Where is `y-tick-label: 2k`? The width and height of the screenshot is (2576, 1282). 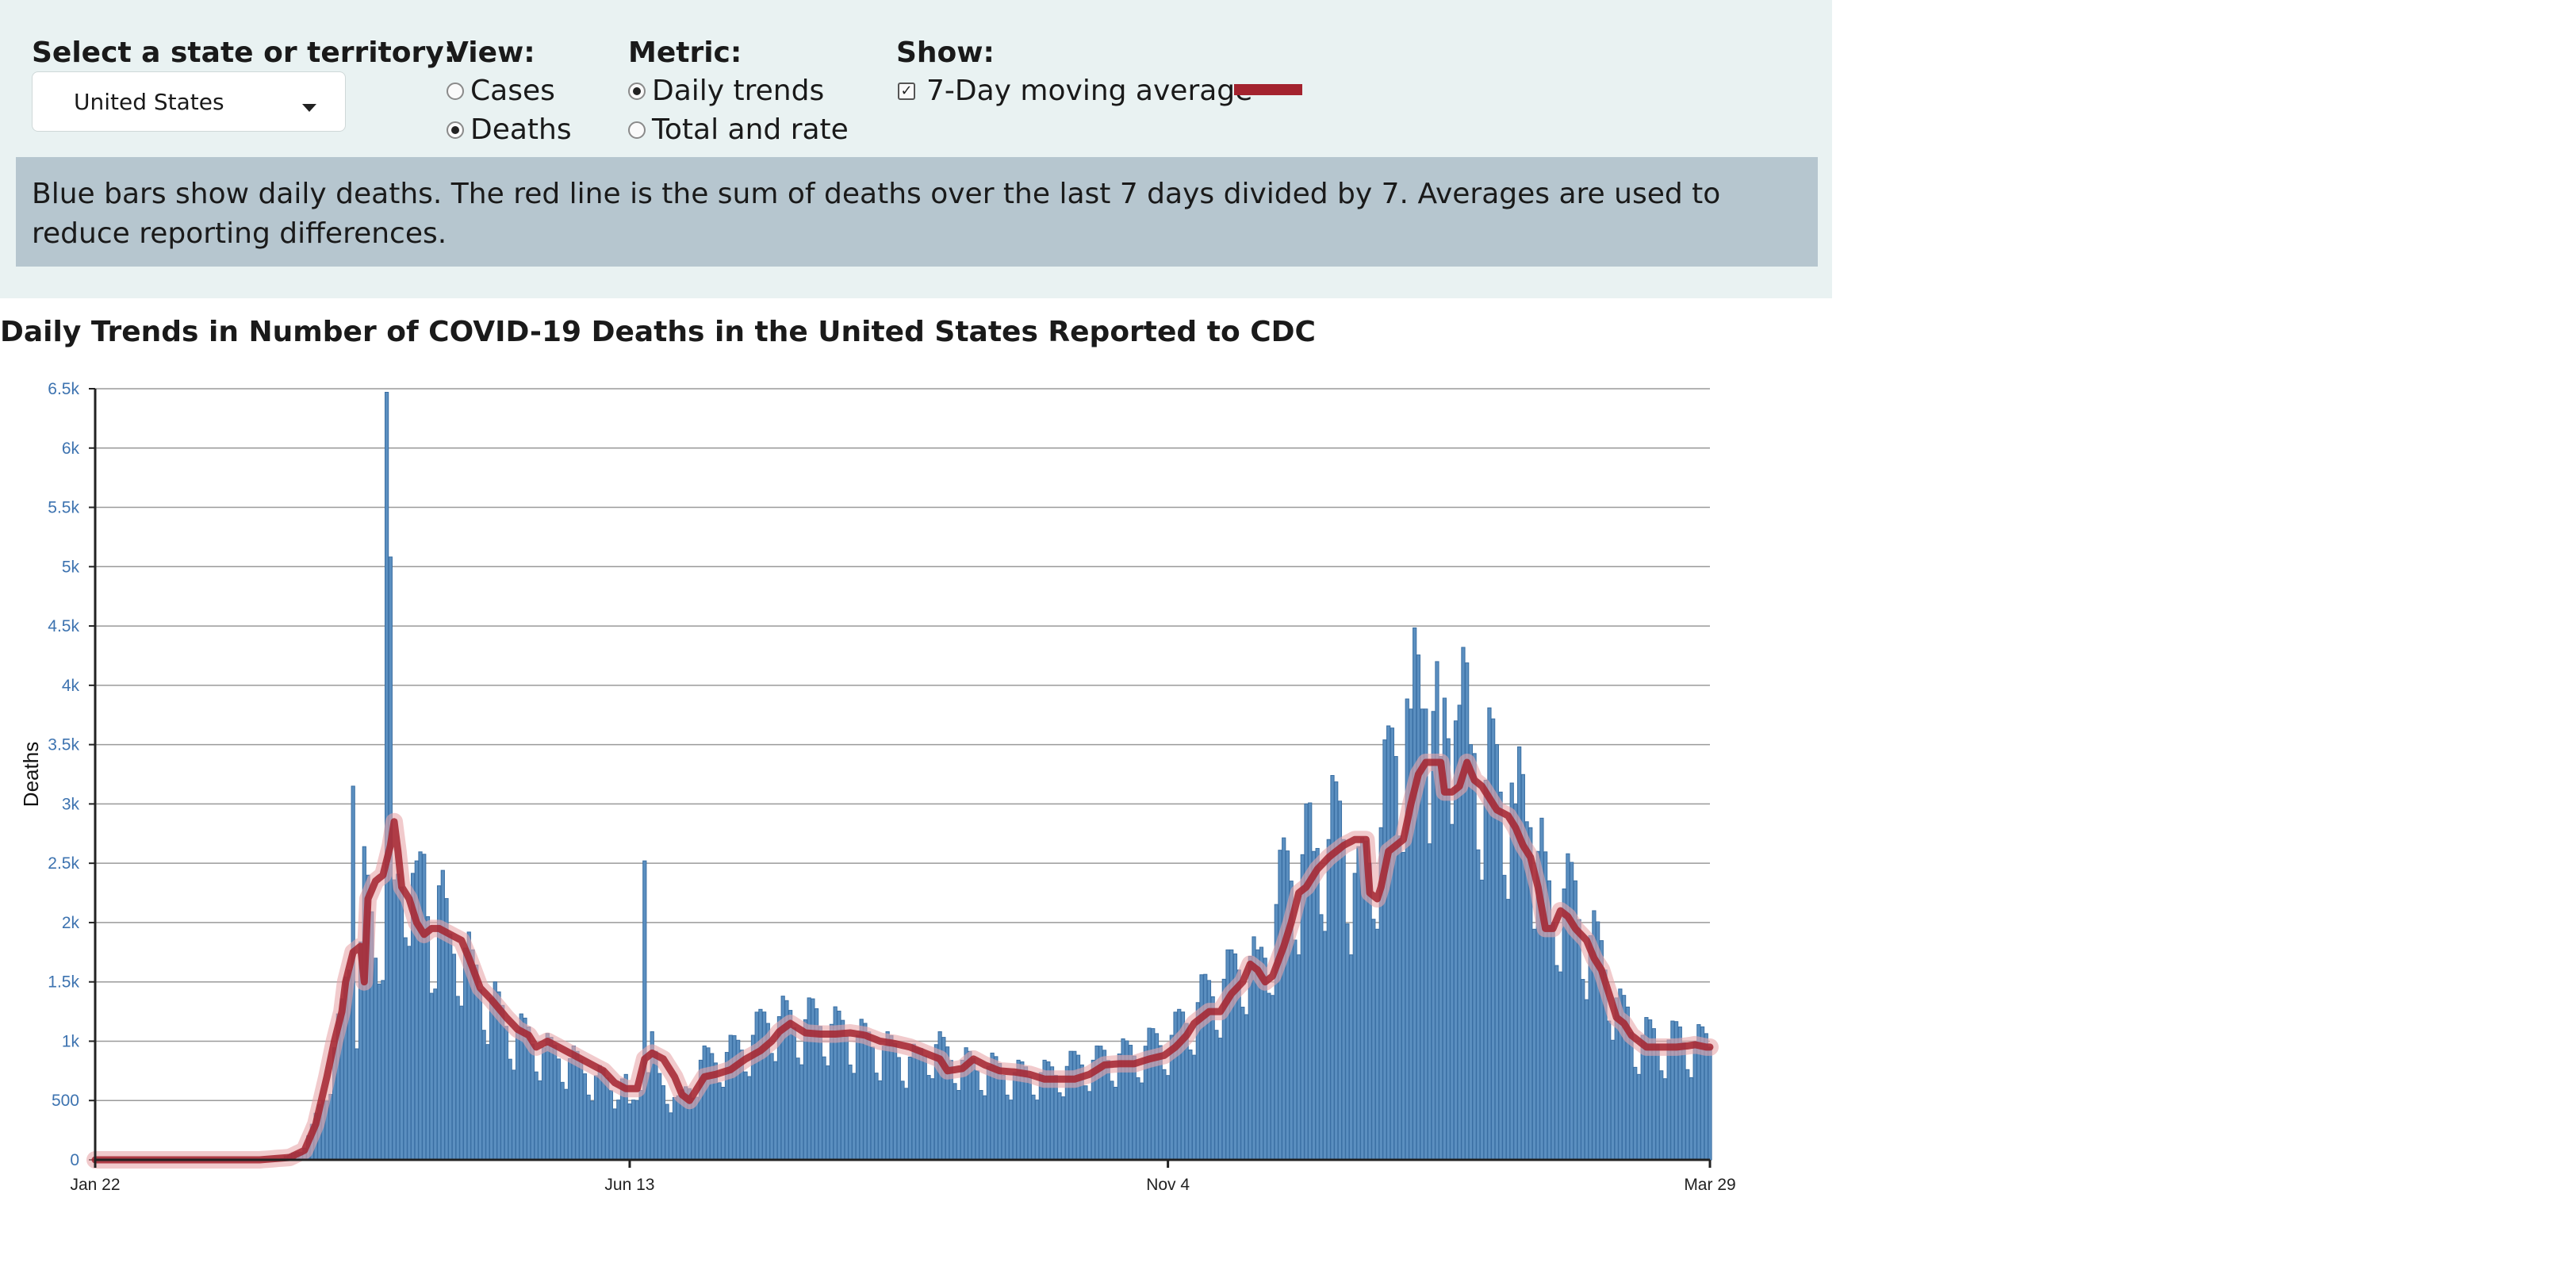 y-tick-label: 2k is located at coordinates (71, 923).